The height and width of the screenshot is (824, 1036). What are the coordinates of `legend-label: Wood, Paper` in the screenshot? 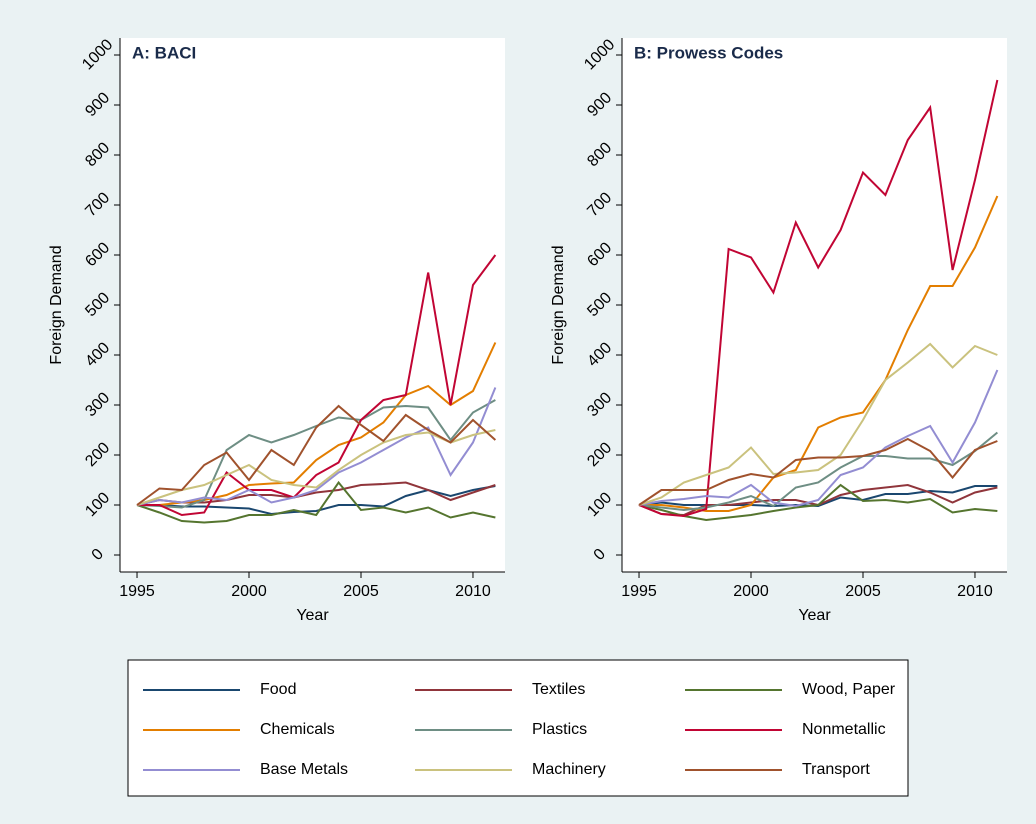 It's located at (849, 689).